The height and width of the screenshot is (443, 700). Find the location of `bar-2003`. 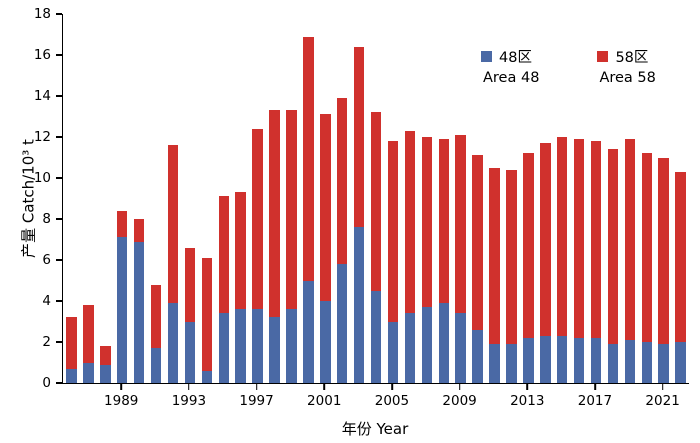

bar-2003 is located at coordinates (359, 198).